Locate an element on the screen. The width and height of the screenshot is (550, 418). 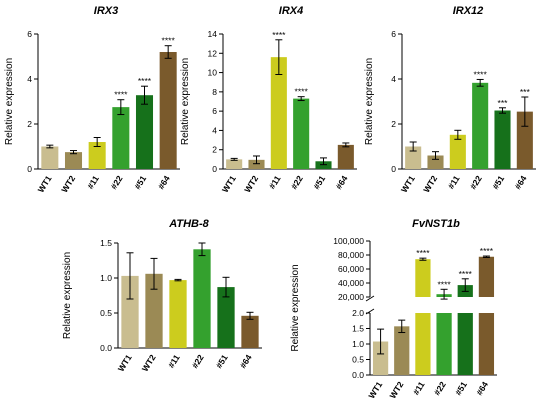
y-tick-label: 14 is located at coordinates (213, 34).